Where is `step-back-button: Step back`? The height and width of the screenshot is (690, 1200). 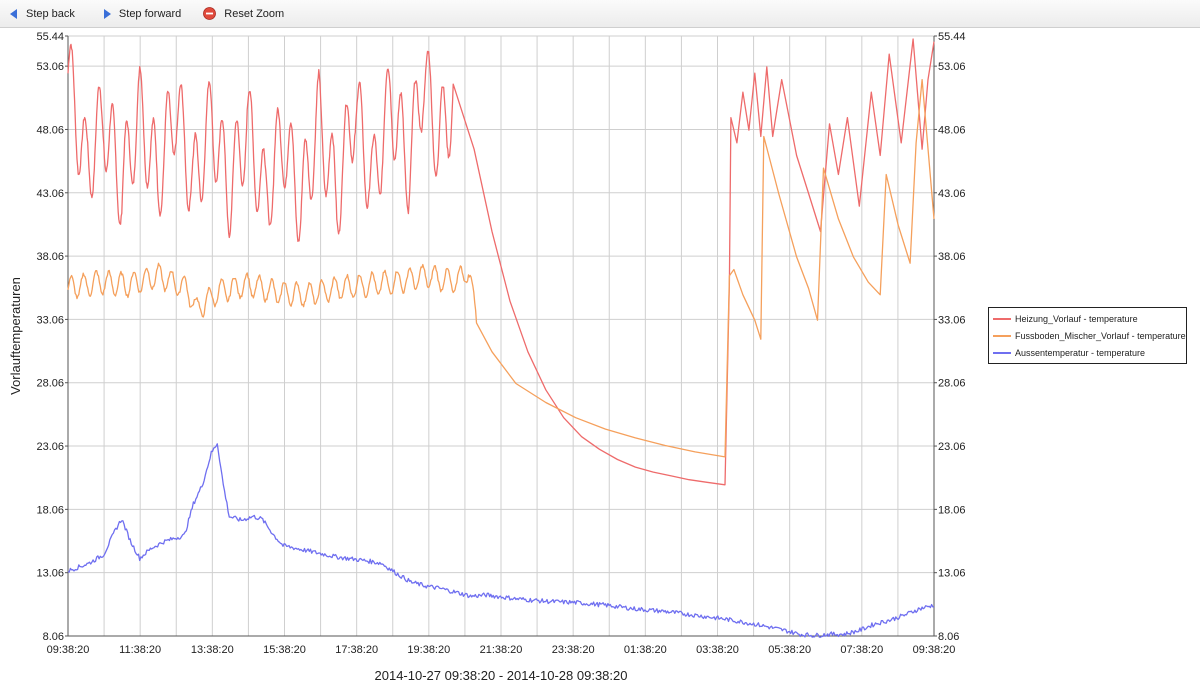
step-back-button: Step back is located at coordinates (42, 13).